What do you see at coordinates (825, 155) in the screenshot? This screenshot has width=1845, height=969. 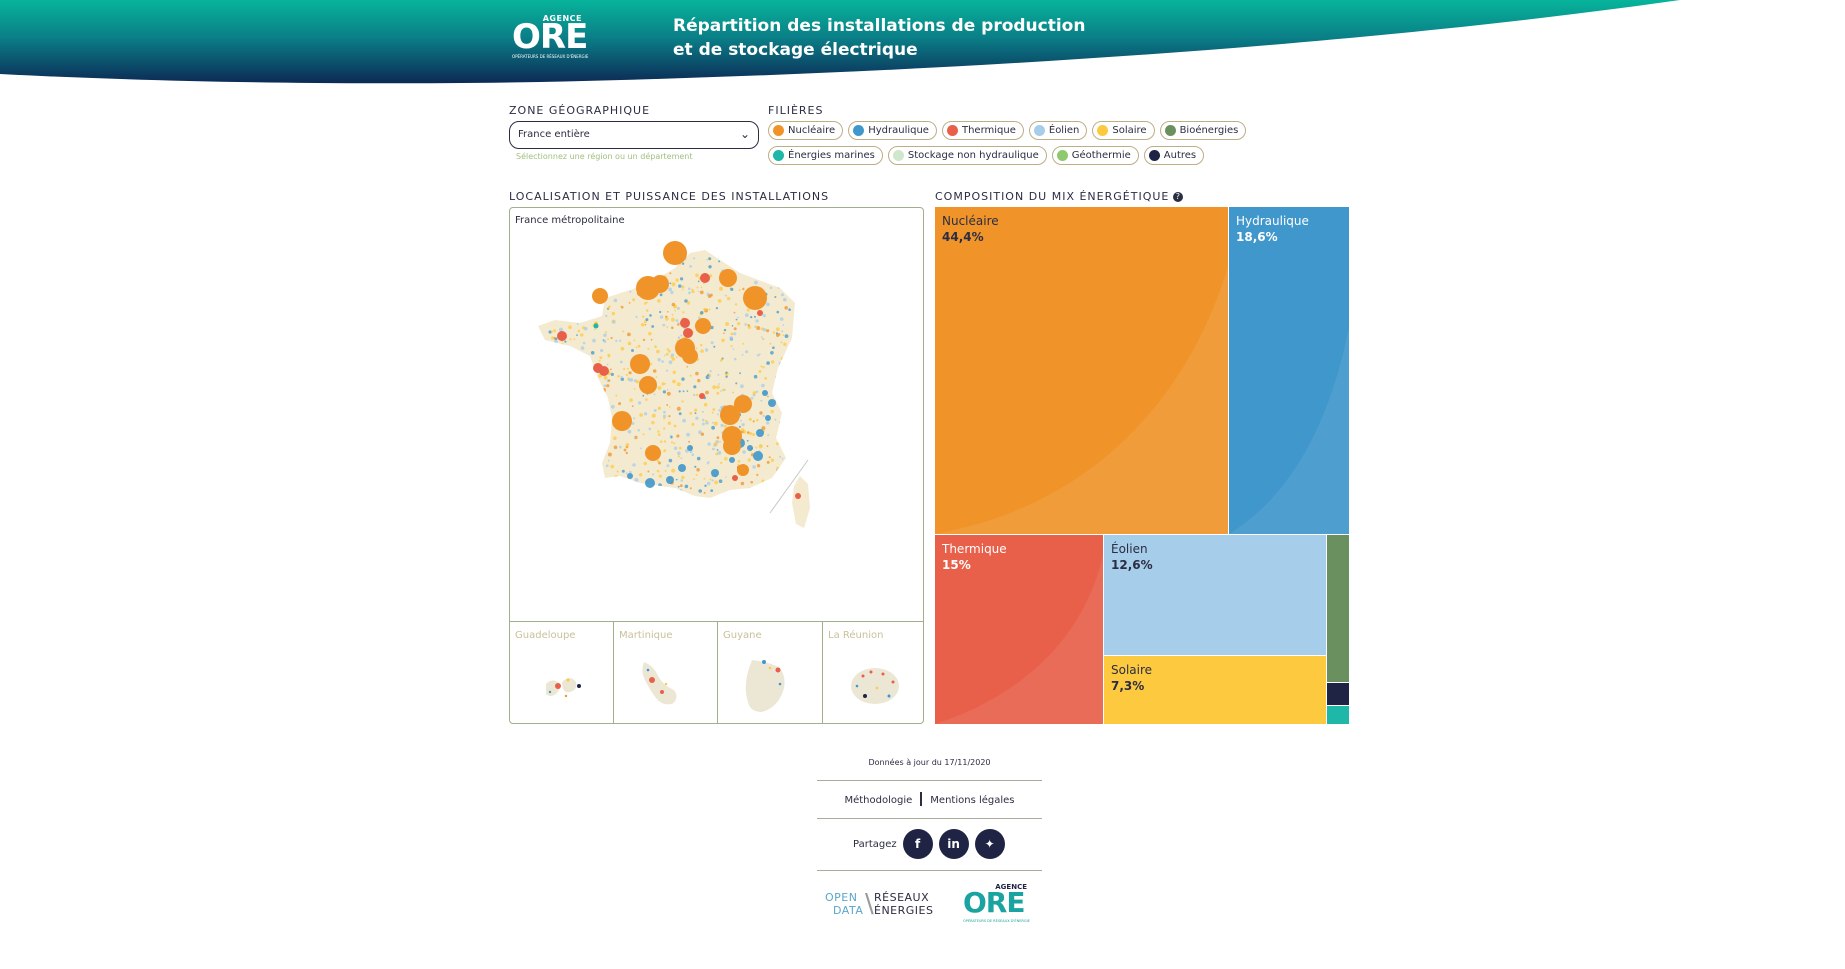 I see `filiere-chip: Énergies marines` at bounding box center [825, 155].